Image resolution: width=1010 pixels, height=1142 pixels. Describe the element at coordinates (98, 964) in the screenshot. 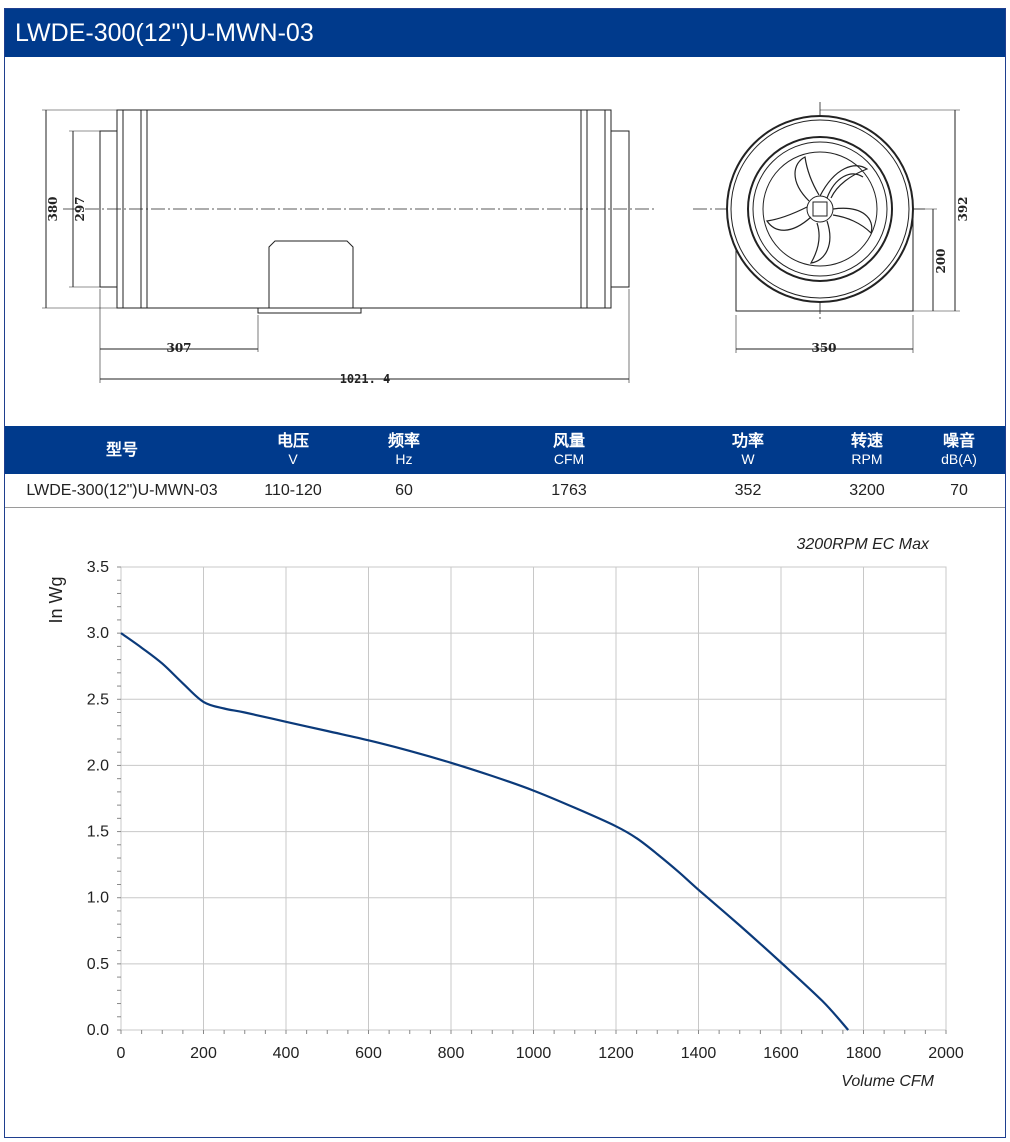

I see `y-tick-label: 0.5` at that location.